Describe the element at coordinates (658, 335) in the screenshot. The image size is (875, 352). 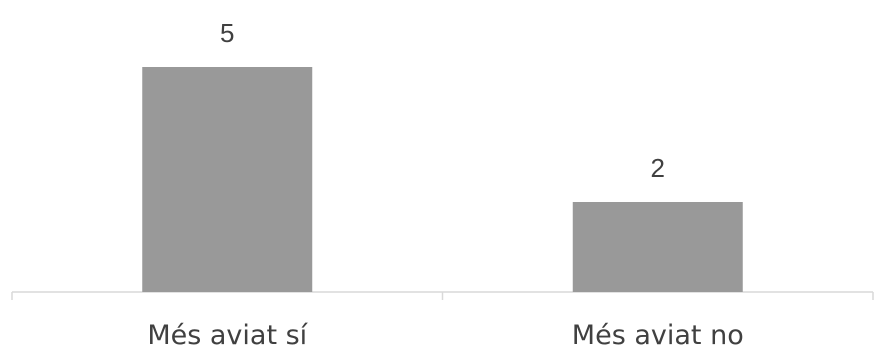
I see `category-label: Més aviat no` at that location.